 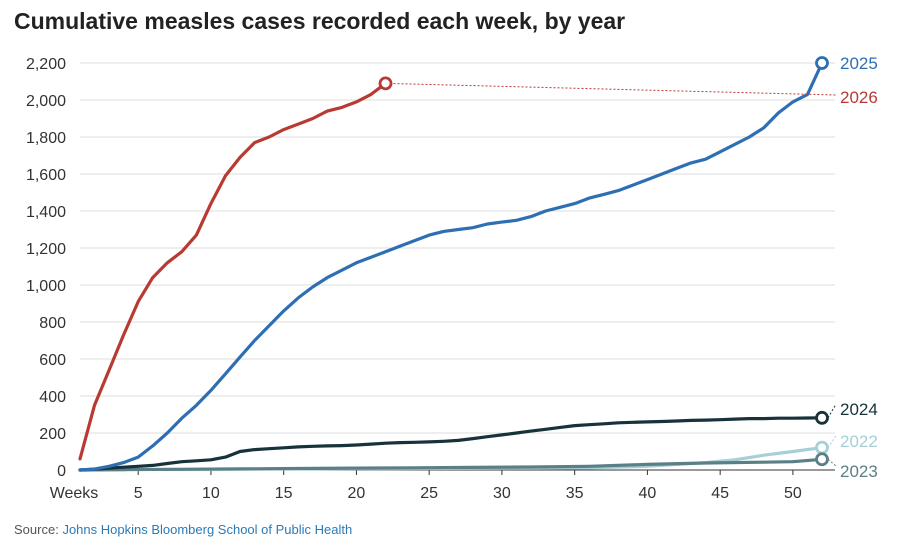 I want to click on y-tick-label: 200, so click(x=52, y=434).